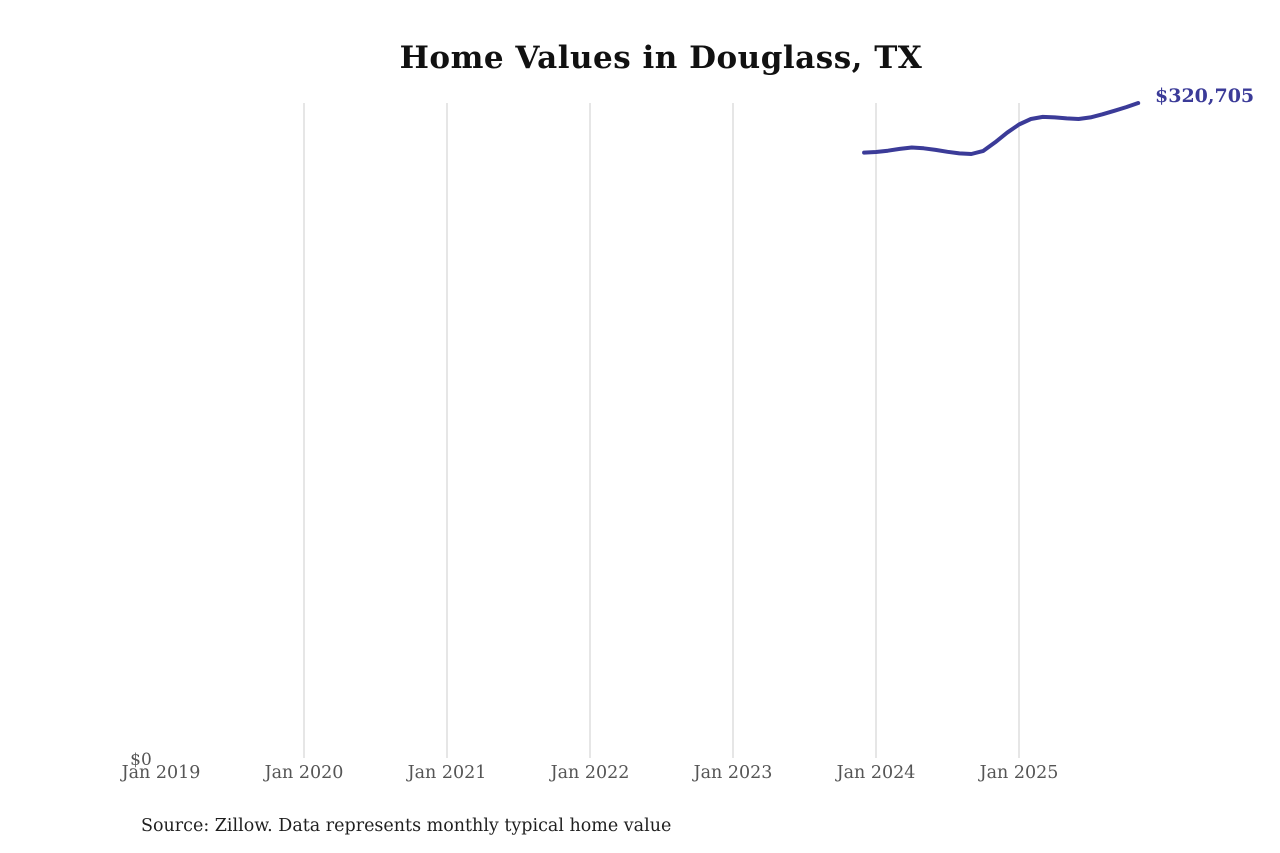 The image size is (1280, 853). What do you see at coordinates (304, 773) in the screenshot?
I see `x-tick-label: Jan 2020` at bounding box center [304, 773].